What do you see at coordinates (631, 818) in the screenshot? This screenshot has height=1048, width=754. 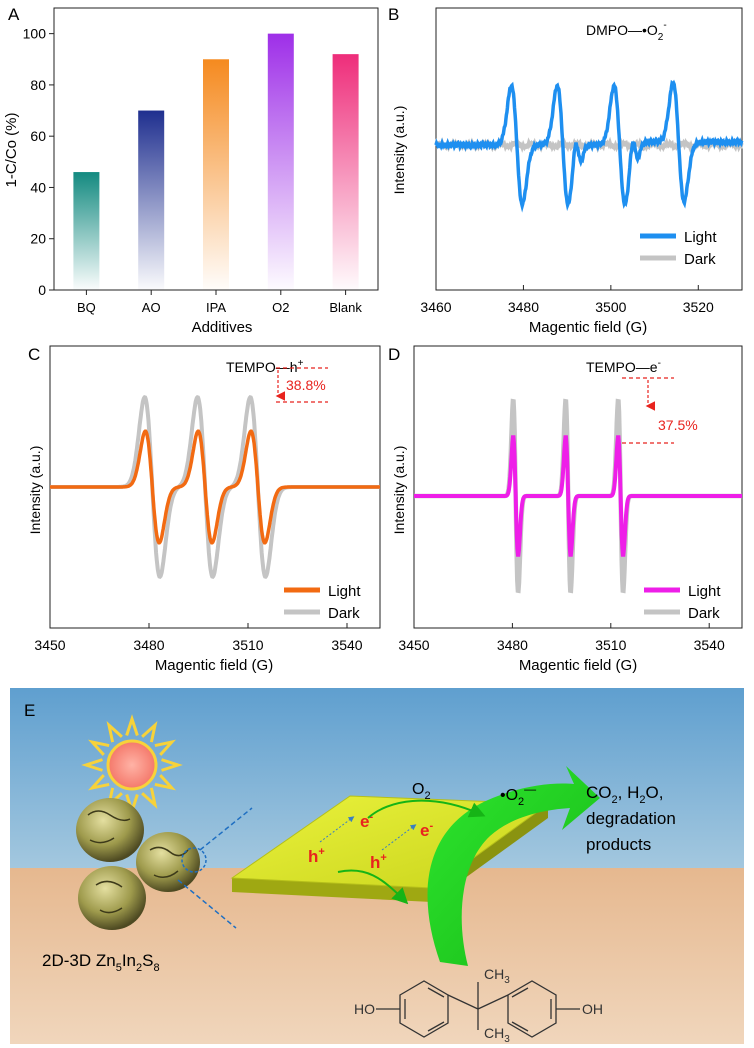 I see `products-line2: degradation` at bounding box center [631, 818].